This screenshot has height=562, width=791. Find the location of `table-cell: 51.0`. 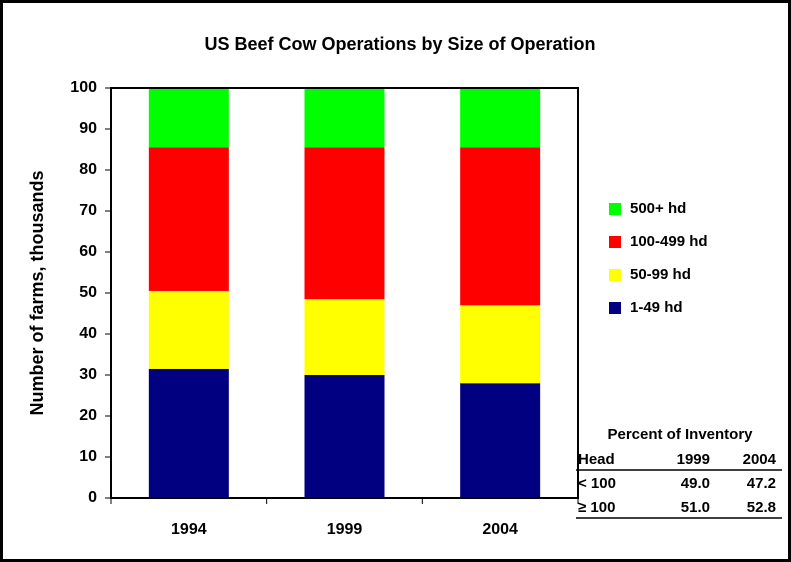

table-cell: 51.0 is located at coordinates (695, 507).